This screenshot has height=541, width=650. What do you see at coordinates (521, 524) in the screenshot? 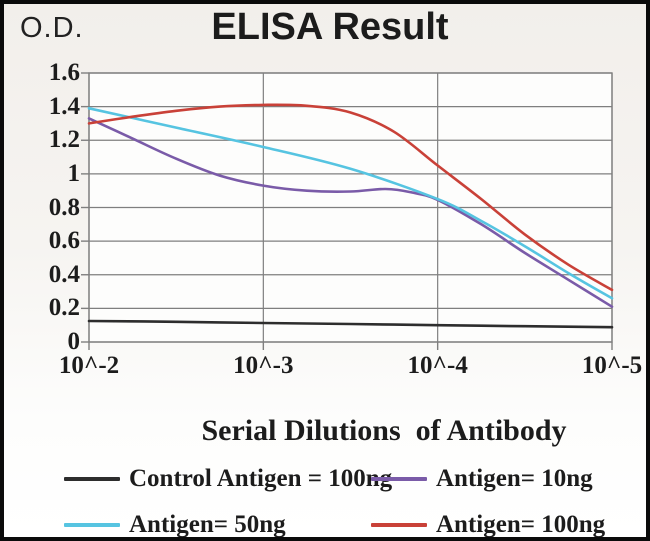
I see `legend-label: Antigen= 100ng` at bounding box center [521, 524].